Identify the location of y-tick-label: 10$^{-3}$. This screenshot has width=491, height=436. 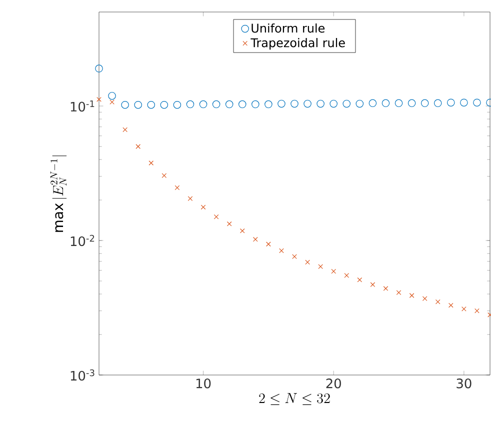
(82, 375).